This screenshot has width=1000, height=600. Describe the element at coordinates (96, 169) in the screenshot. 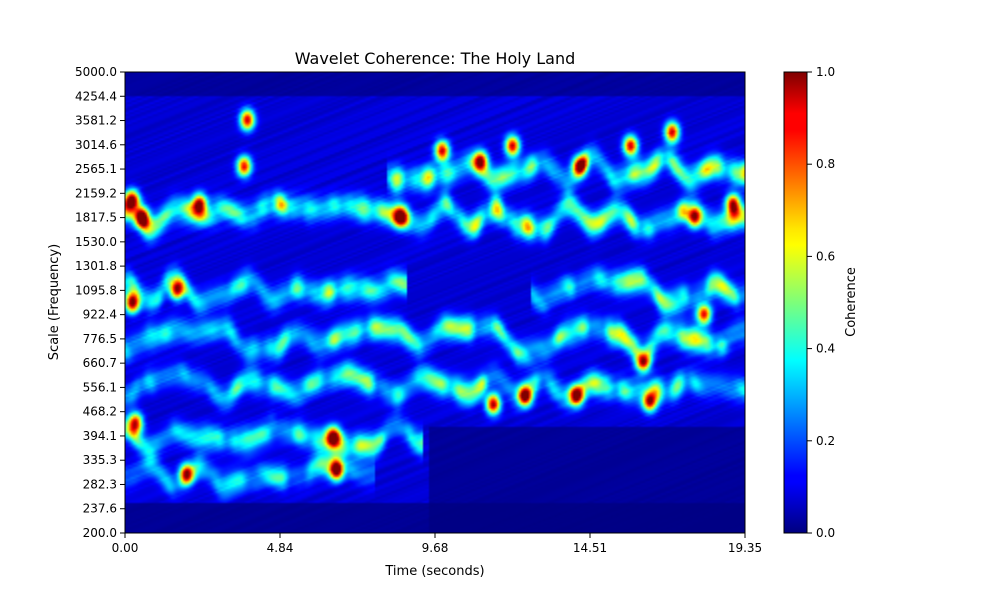

I see `y-tick-label: 2565.1` at that location.